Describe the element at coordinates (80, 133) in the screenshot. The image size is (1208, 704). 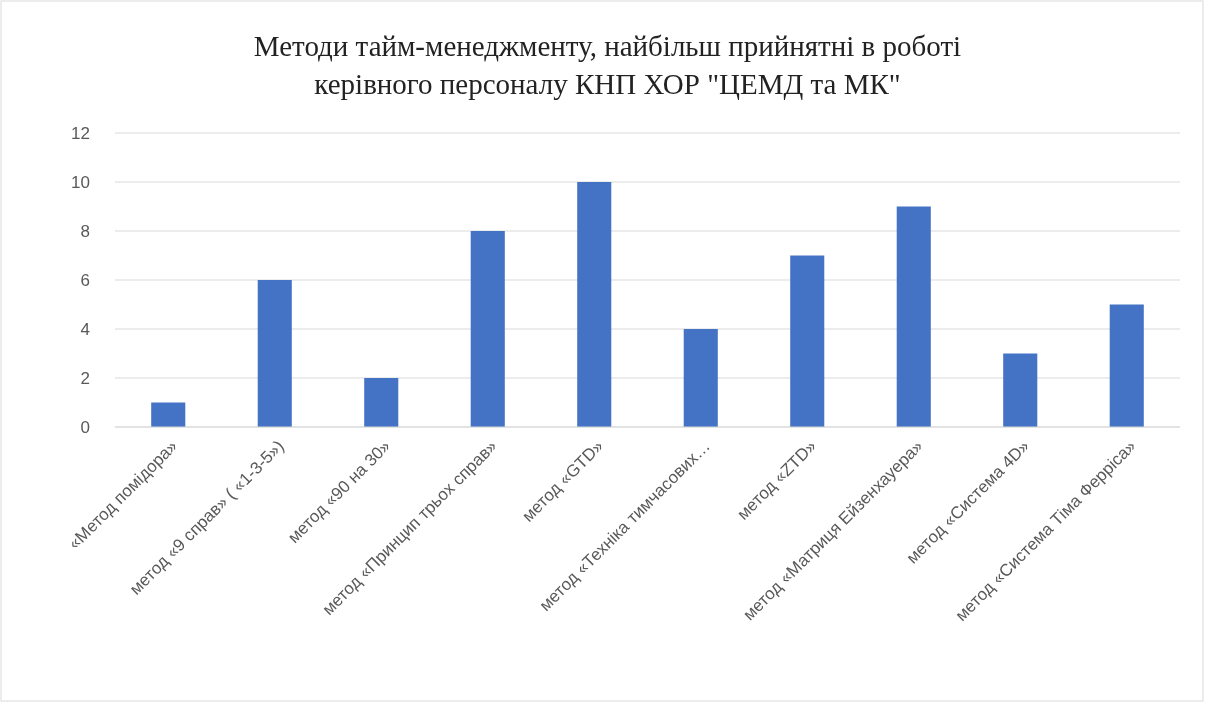
I see `y-tick-label: 12` at that location.